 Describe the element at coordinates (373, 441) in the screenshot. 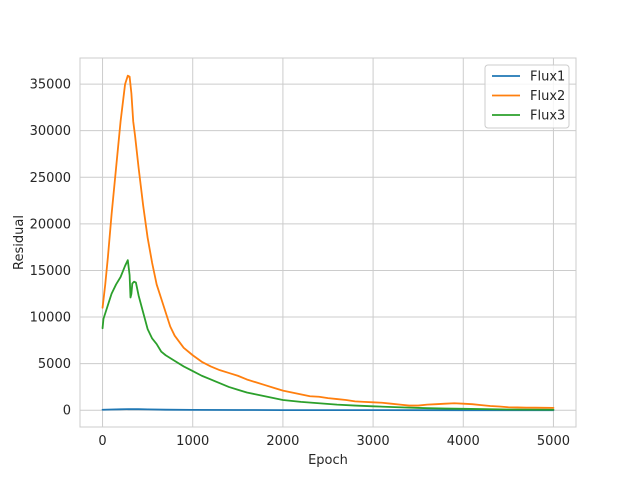

I see `x-tick-label: 3000` at that location.